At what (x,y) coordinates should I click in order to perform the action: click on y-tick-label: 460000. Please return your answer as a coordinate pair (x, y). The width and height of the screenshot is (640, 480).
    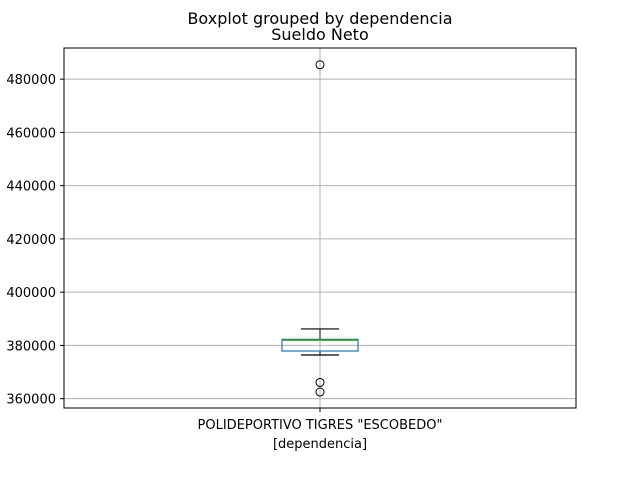
    Looking at the image, I should click on (31, 133).